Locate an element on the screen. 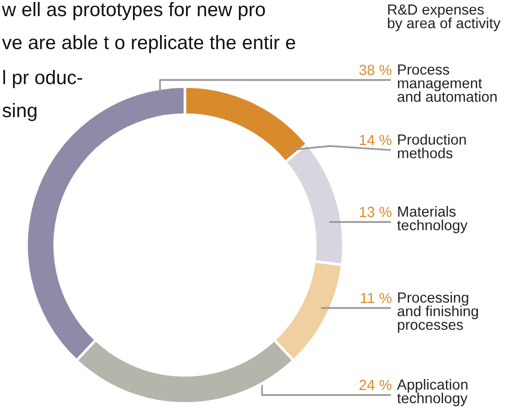  slice-label: Application technology is located at coordinates (432, 392).